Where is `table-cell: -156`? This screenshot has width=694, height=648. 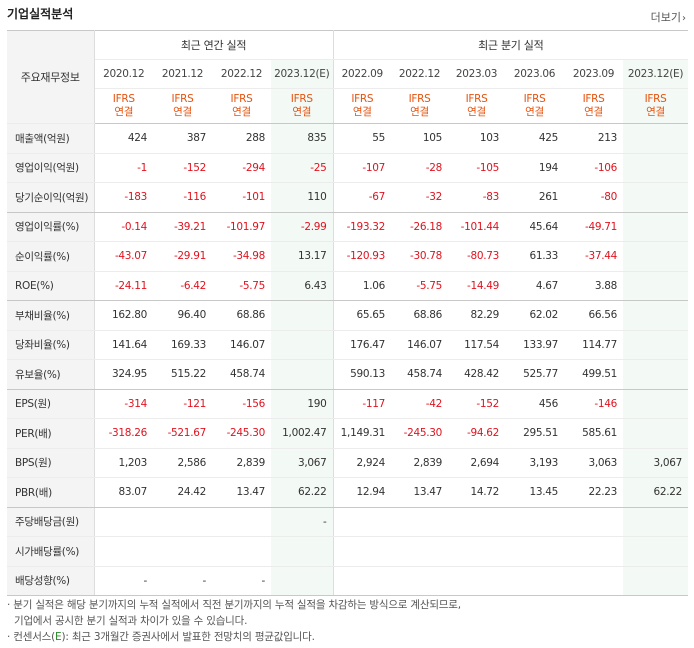 table-cell: -156 is located at coordinates (241, 404).